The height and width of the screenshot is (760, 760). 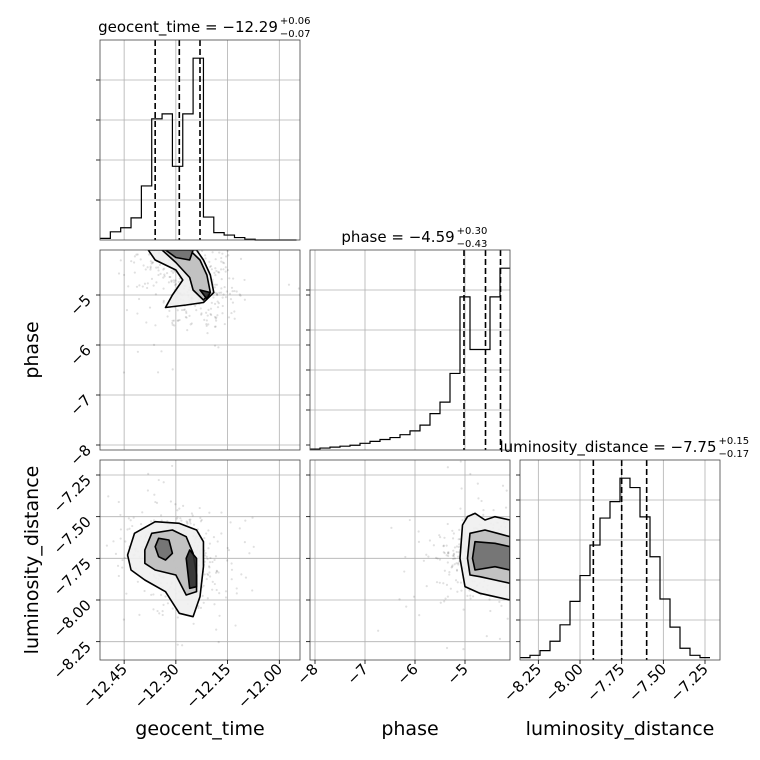 What do you see at coordinates (199, 729) in the screenshot?
I see `x-axis-label-geocent_time: geocent_time` at bounding box center [199, 729].